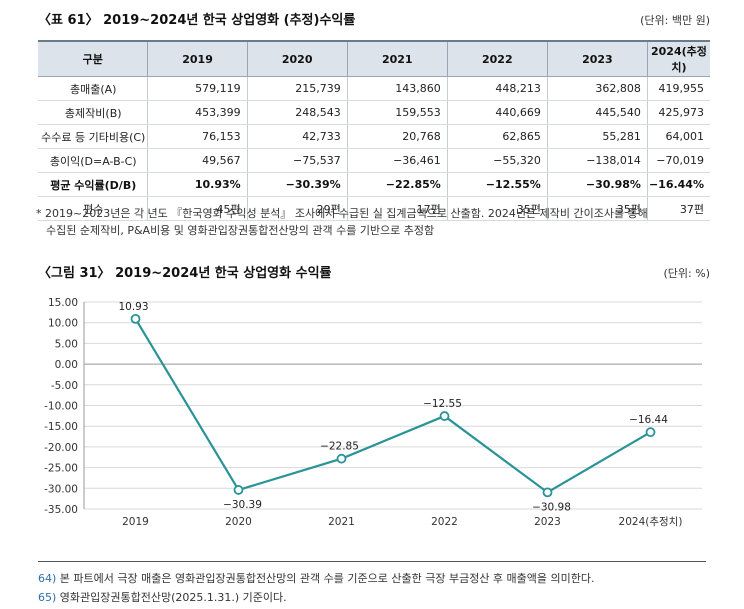  I want to click on header-2022: 2022, so click(497, 59).